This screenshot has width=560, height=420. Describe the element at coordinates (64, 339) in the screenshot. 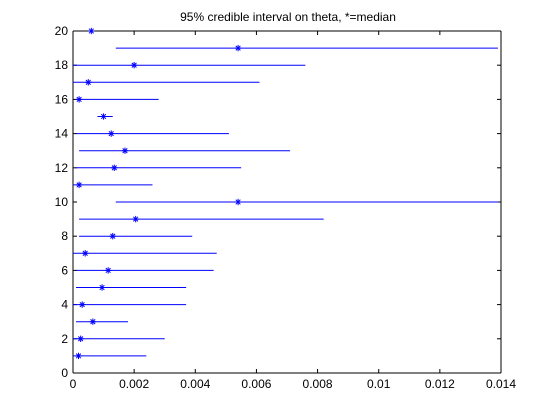

I see `y-tick-label: 2` at that location.